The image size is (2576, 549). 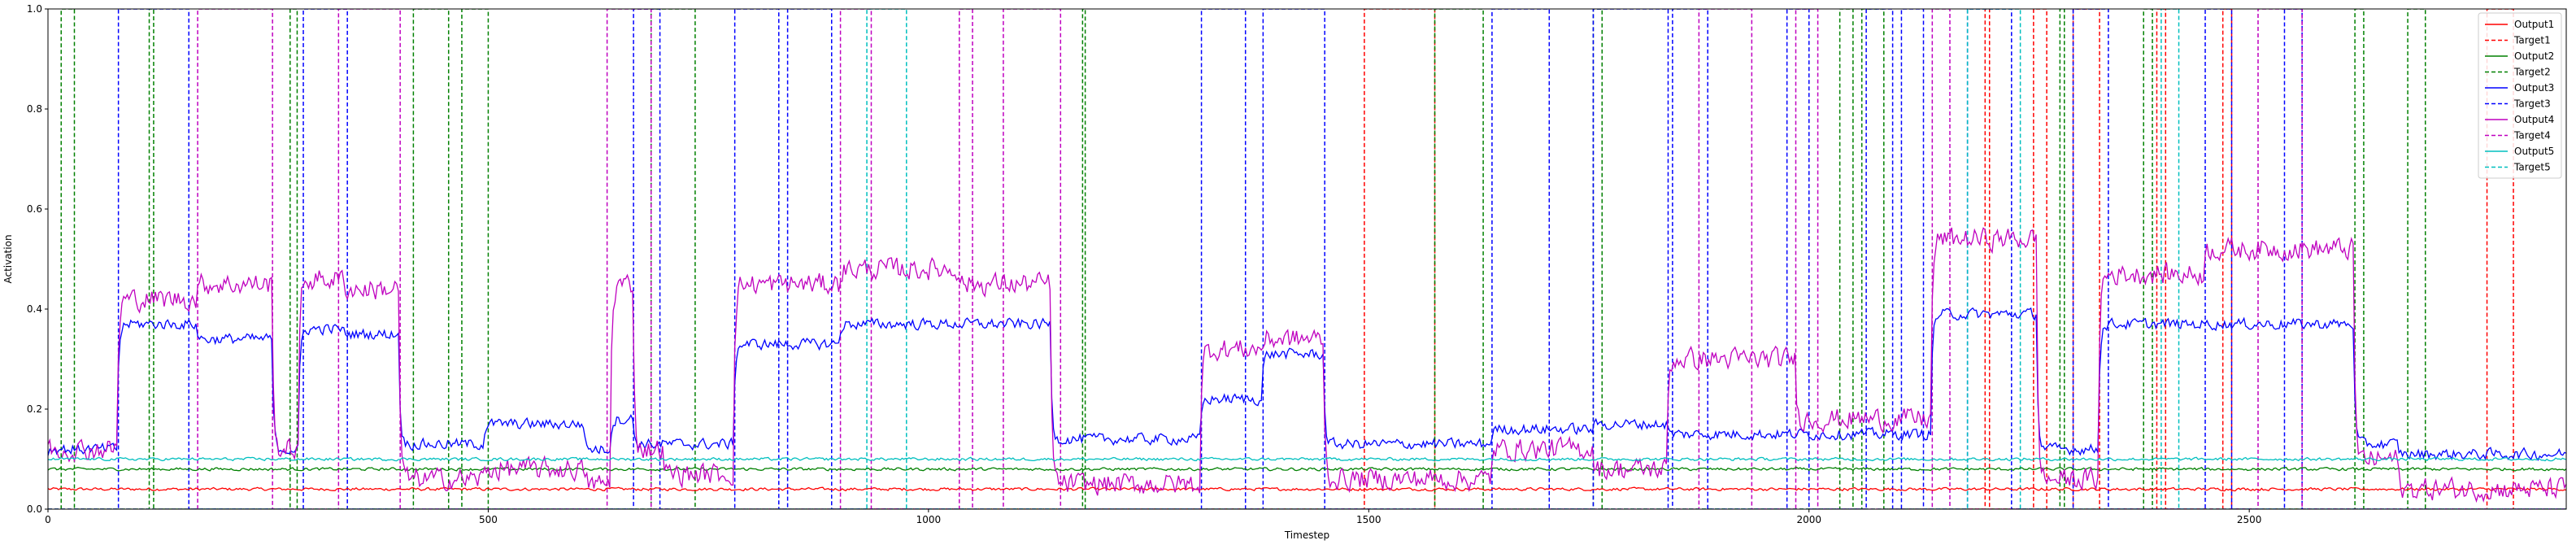 I want to click on y-tick-label: 0.6, so click(x=34, y=209).